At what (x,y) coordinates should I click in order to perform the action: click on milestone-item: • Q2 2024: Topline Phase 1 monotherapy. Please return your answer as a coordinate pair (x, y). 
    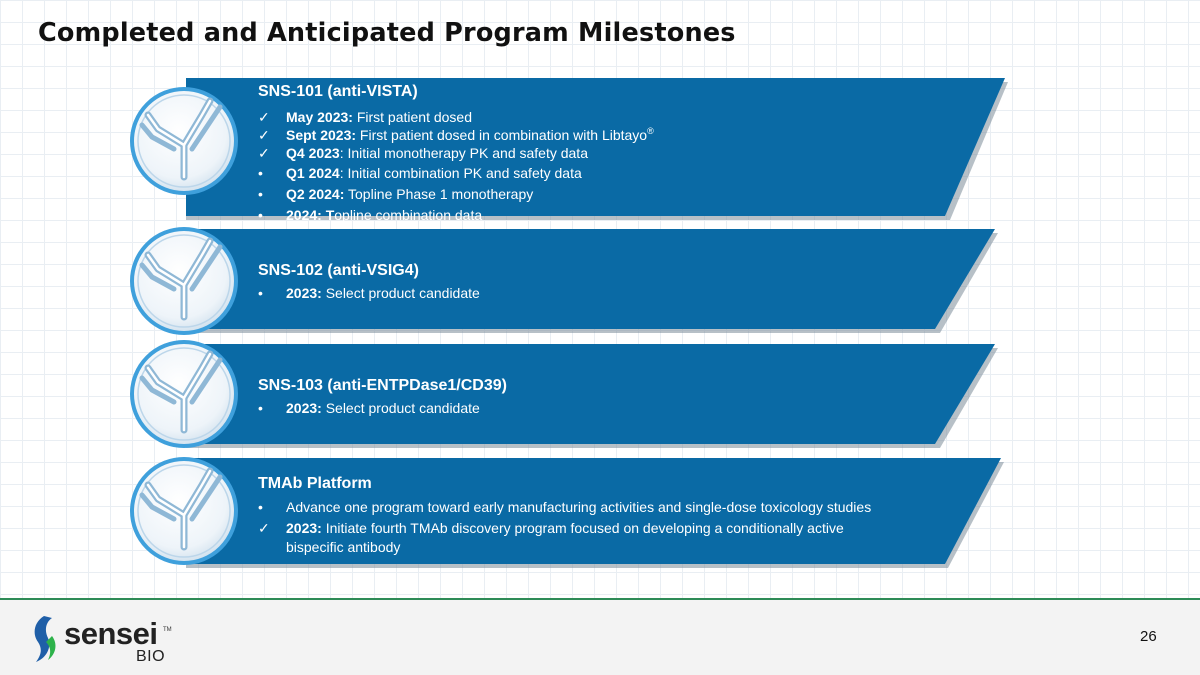
    Looking at the image, I should click on (396, 194).